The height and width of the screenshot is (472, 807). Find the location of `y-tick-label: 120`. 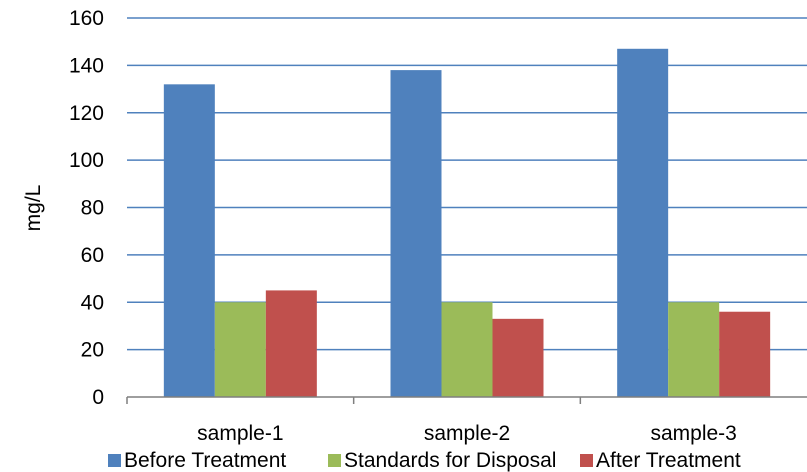

y-tick-label: 120 is located at coordinates (86, 113).